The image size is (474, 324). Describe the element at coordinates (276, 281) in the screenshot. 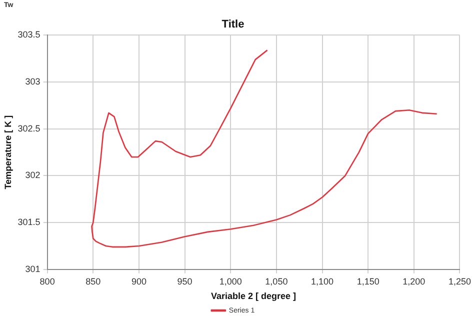

I see `x-tick-label: 1,050` at that location.